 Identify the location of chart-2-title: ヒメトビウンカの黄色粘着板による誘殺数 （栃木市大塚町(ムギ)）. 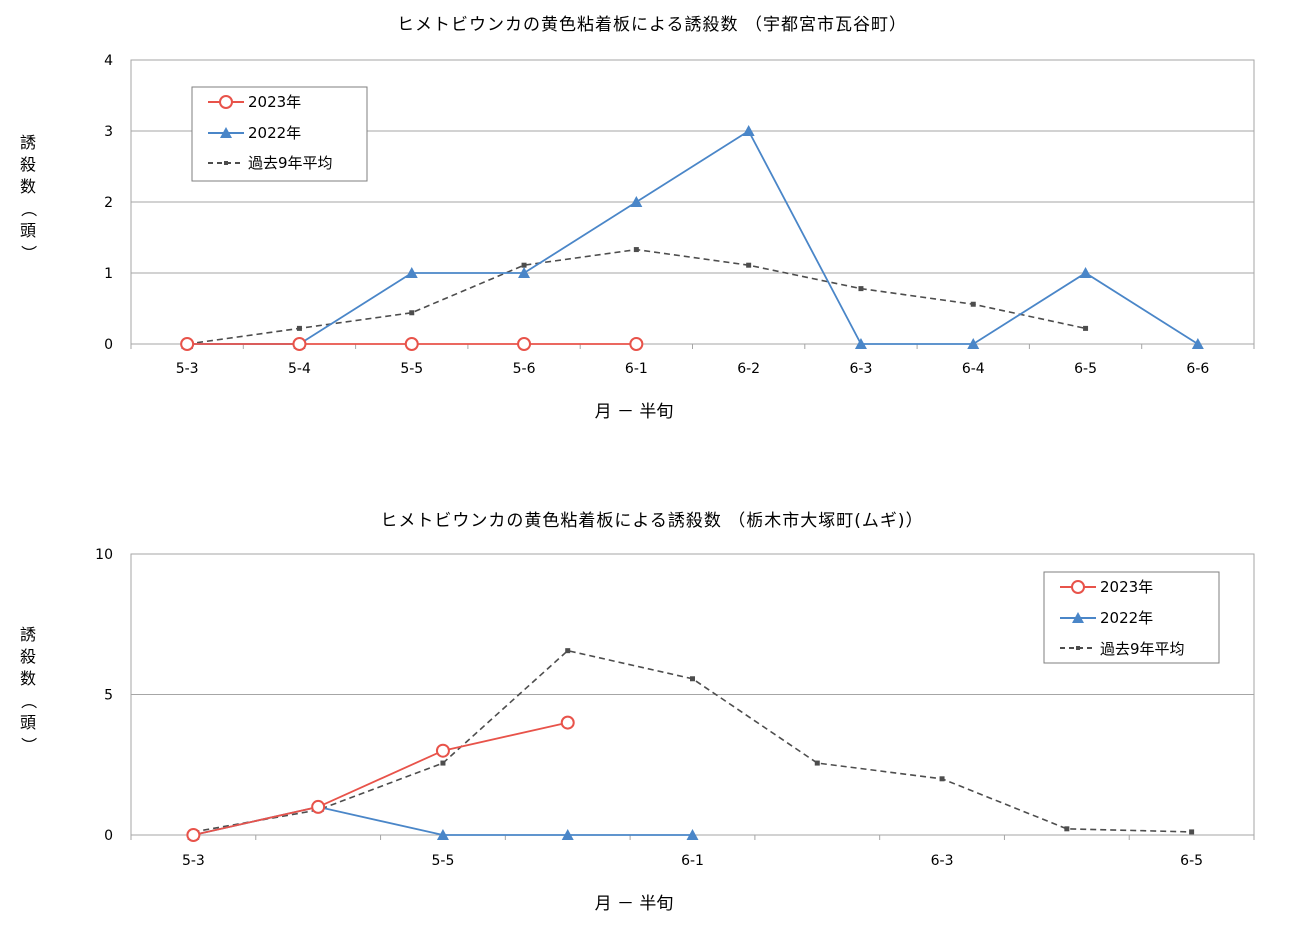
(651, 521).